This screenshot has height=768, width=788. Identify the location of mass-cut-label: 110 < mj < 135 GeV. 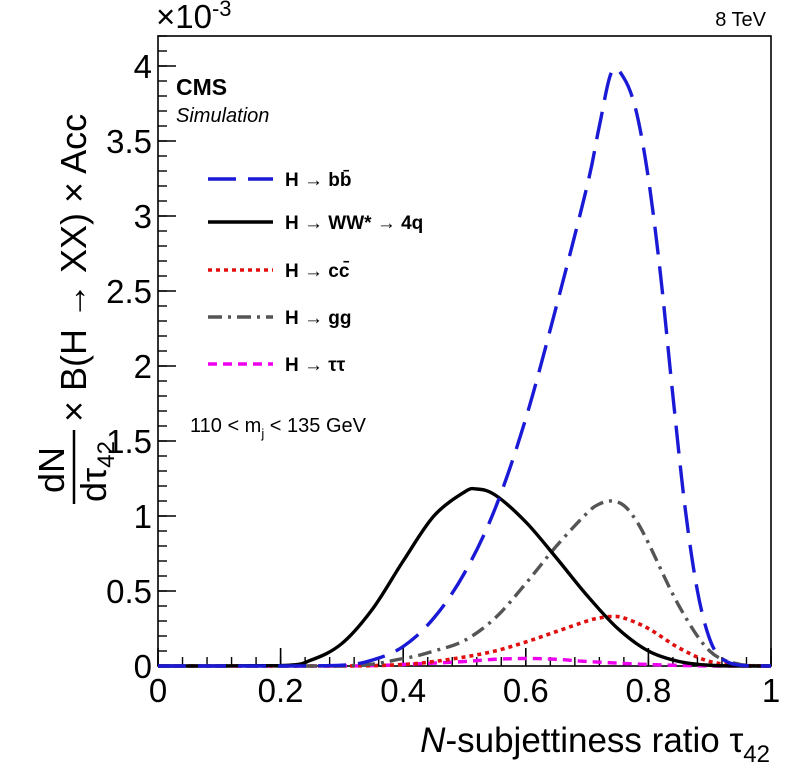
(278, 428).